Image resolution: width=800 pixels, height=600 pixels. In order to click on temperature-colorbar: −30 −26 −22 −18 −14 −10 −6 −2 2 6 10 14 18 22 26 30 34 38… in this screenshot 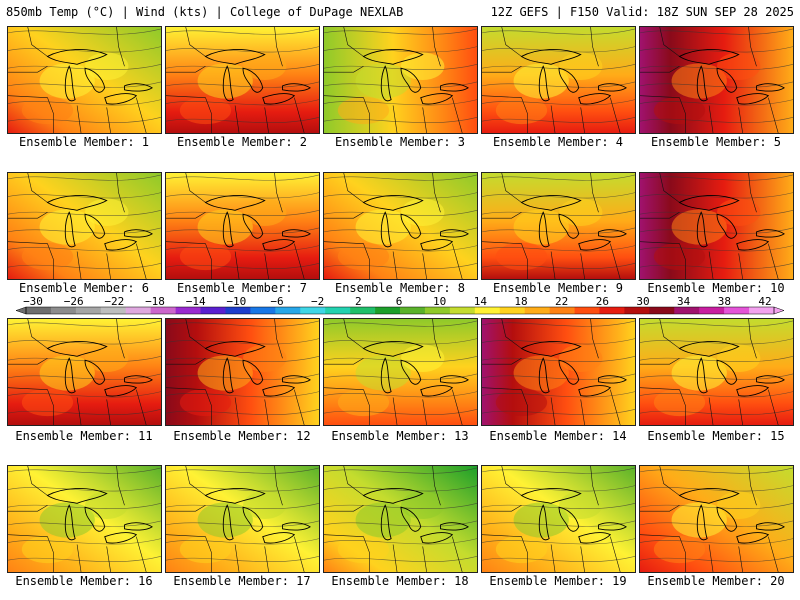, I will do `click(400, 305)`.